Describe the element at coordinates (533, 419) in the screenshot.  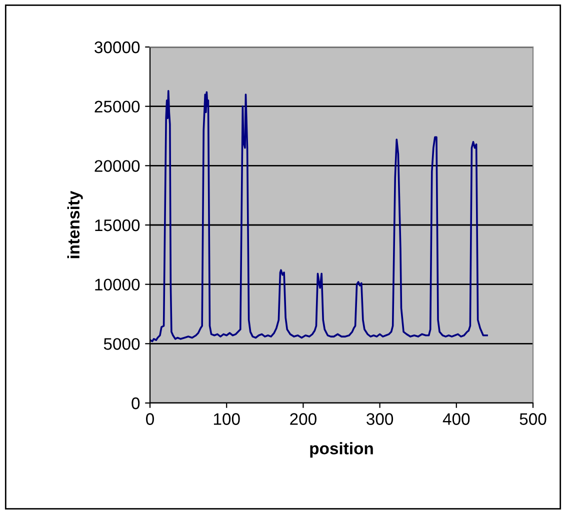
I see `x-tick-label: 500` at that location.